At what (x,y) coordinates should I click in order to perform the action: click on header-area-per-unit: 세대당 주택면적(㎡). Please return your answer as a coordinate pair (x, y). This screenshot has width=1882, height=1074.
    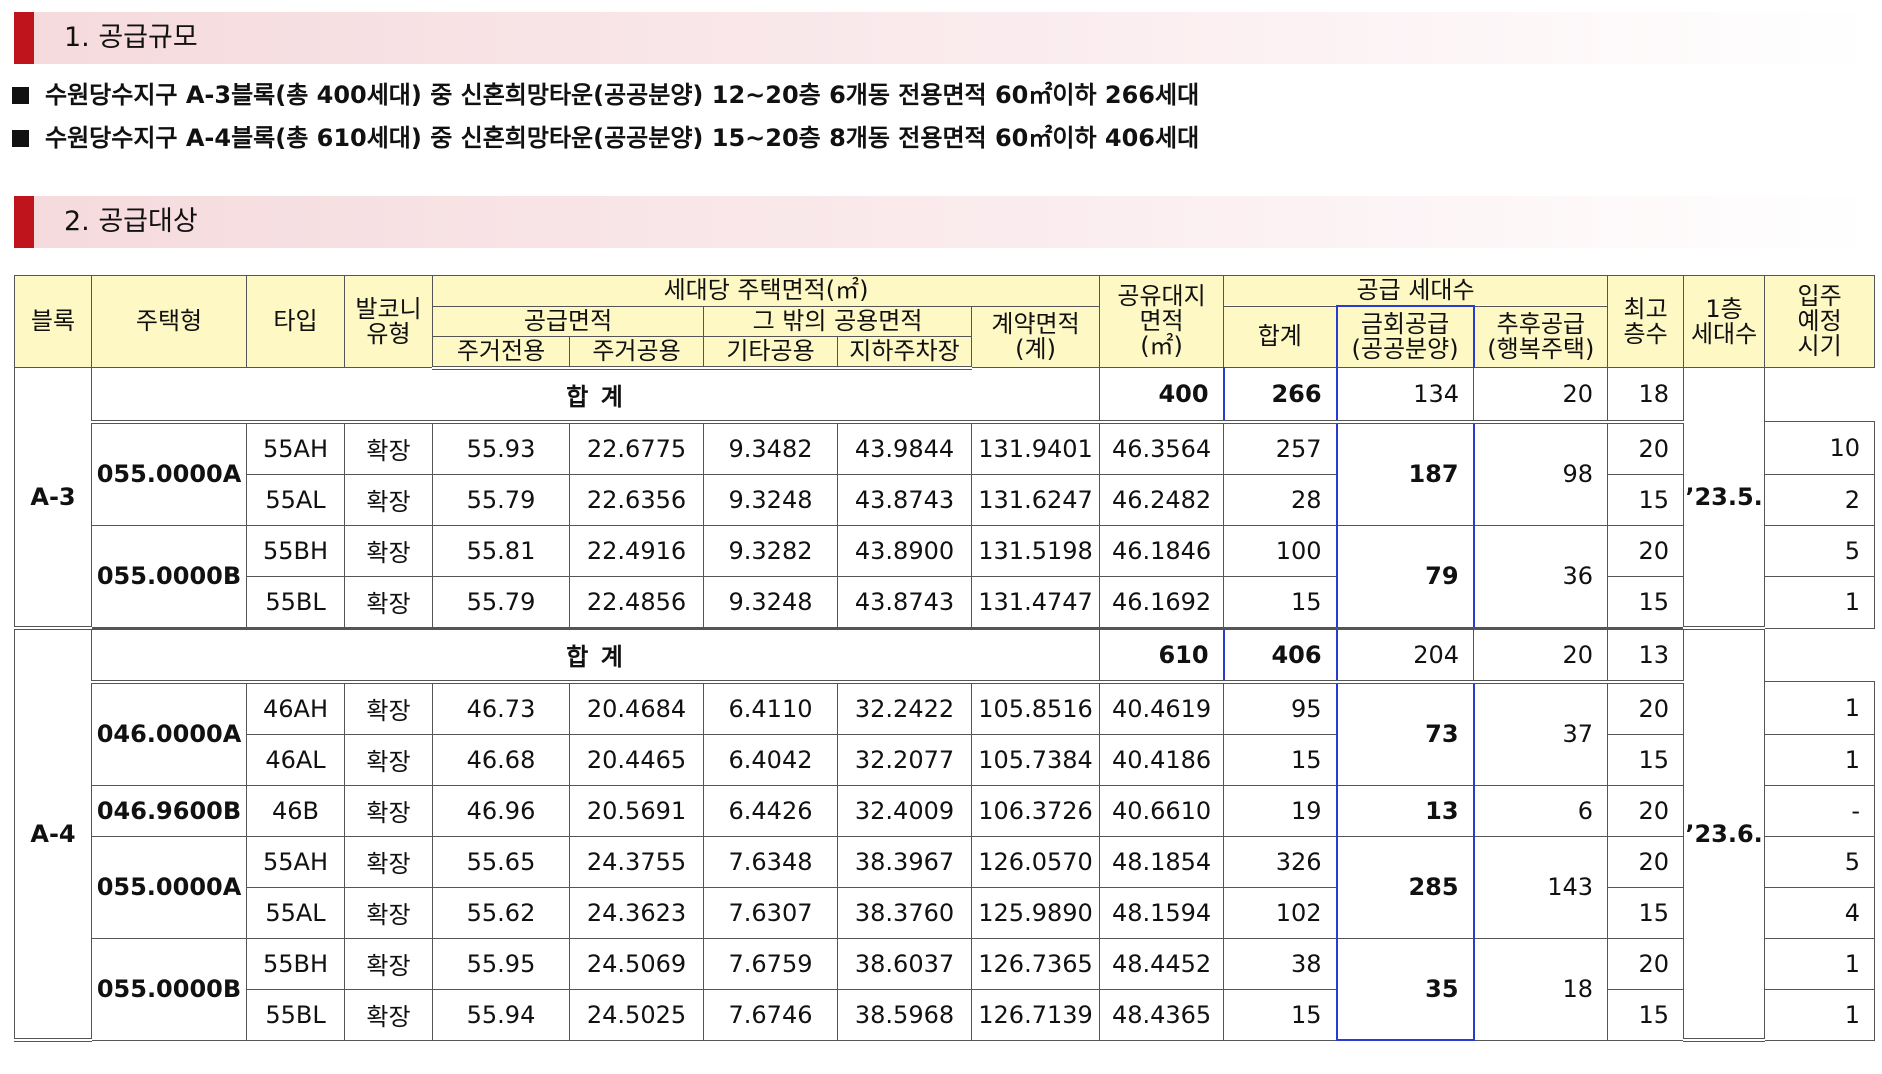
    Looking at the image, I should click on (766, 291).